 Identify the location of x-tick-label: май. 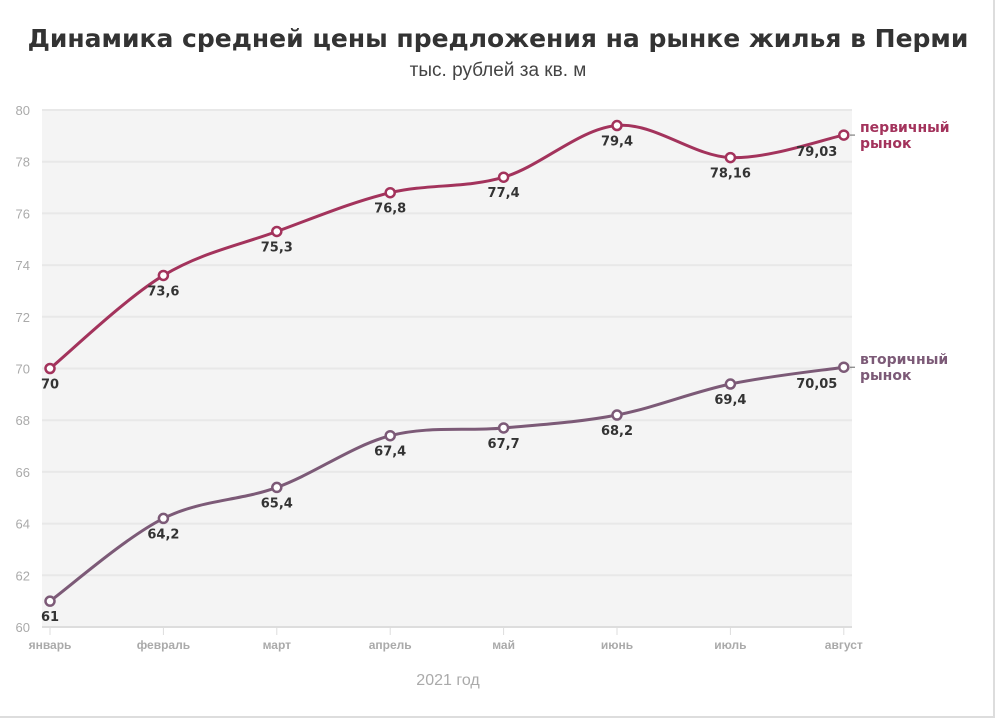
(503, 645).